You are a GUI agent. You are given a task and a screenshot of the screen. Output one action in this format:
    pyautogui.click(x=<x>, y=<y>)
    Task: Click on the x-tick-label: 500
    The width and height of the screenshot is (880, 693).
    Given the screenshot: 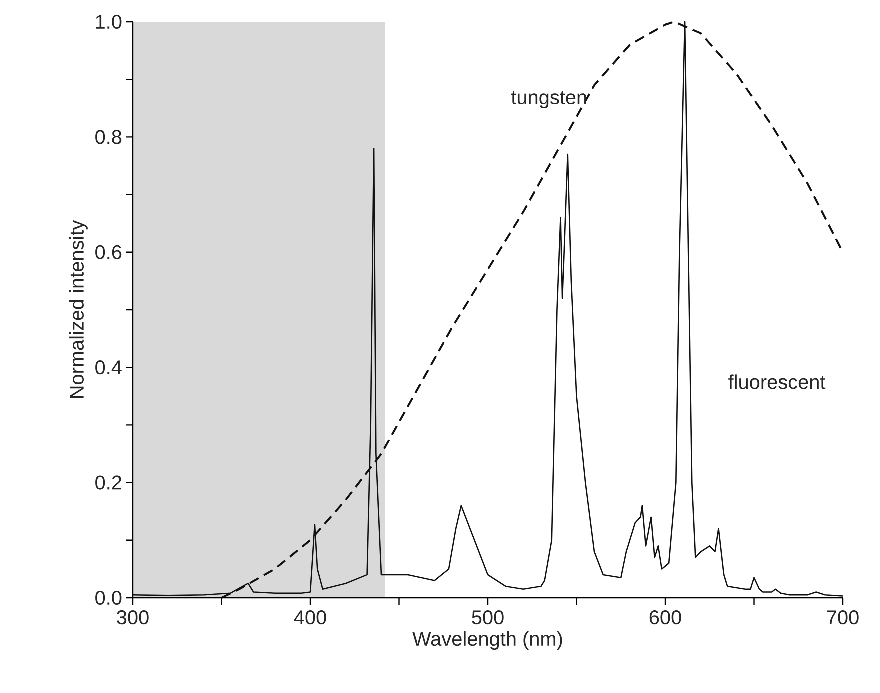 What is the action you would take?
    pyautogui.click(x=488, y=617)
    